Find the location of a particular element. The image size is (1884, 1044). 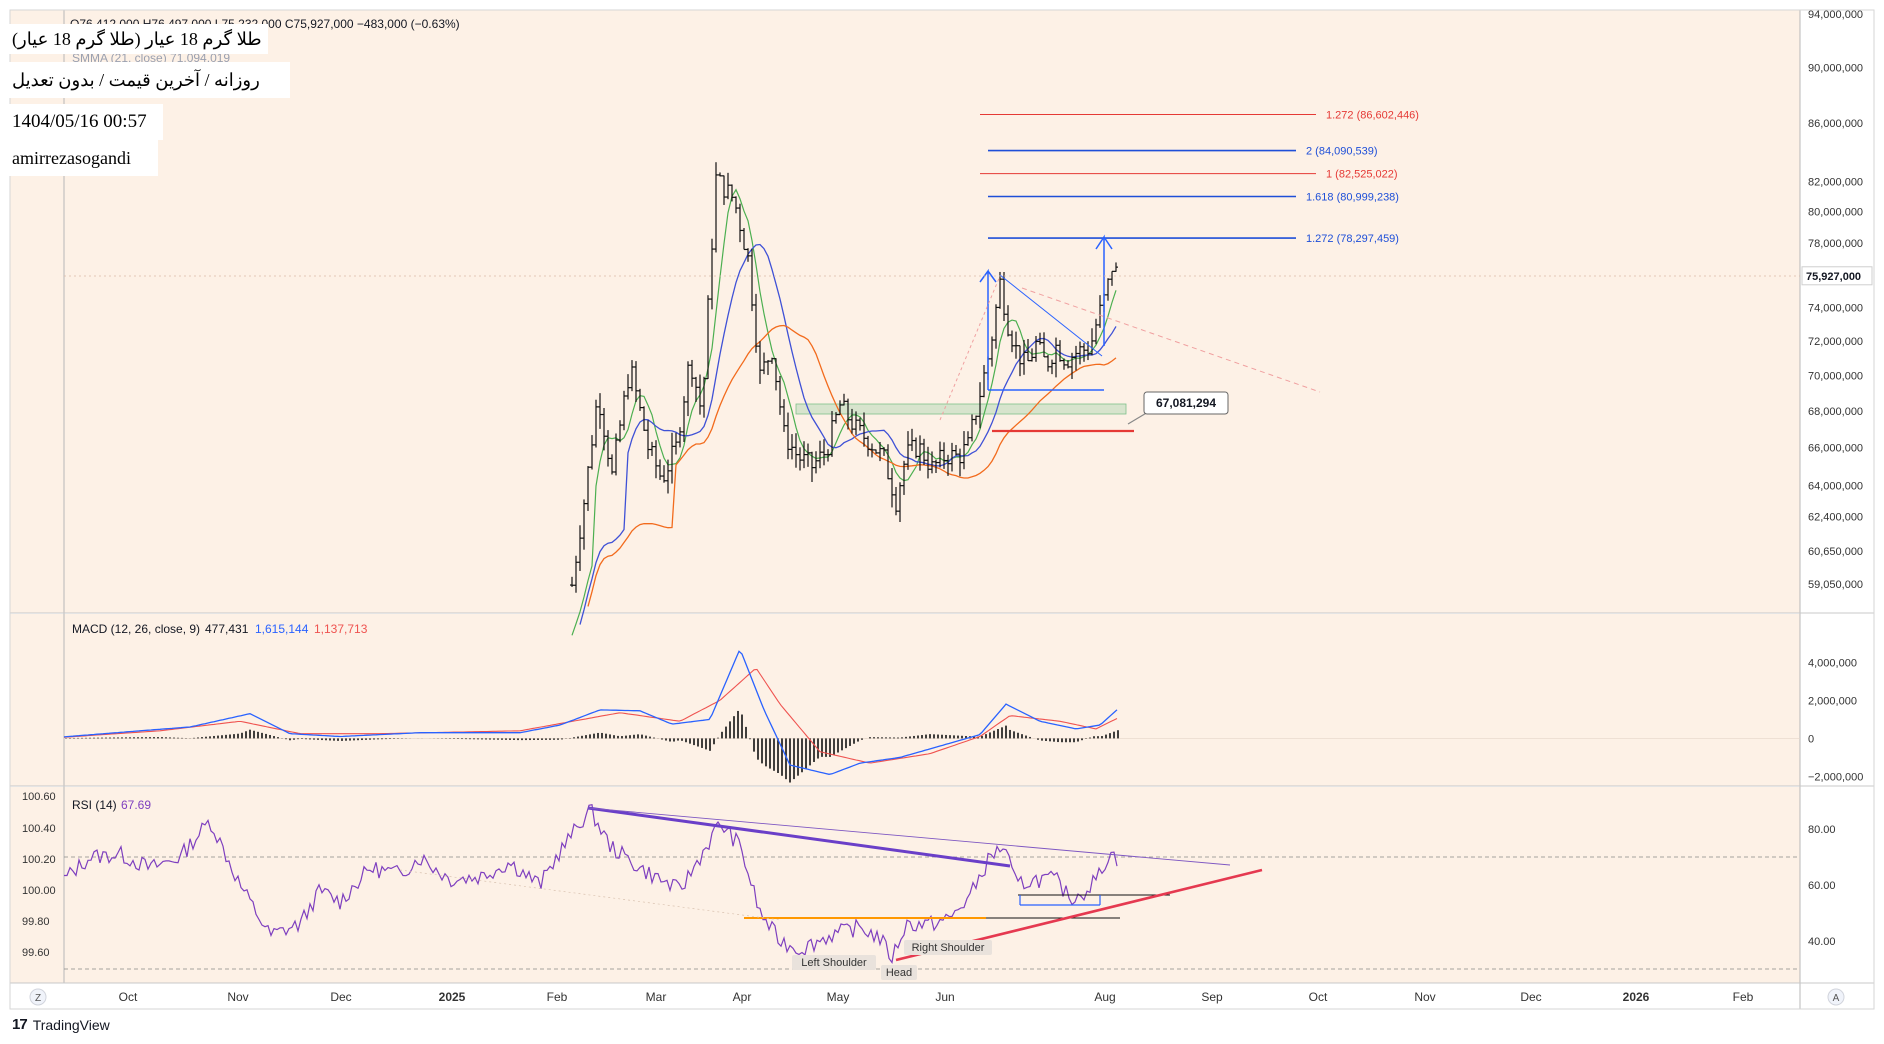

fib-level-label: 1.272 (78,297,459) is located at coordinates (1352, 239).